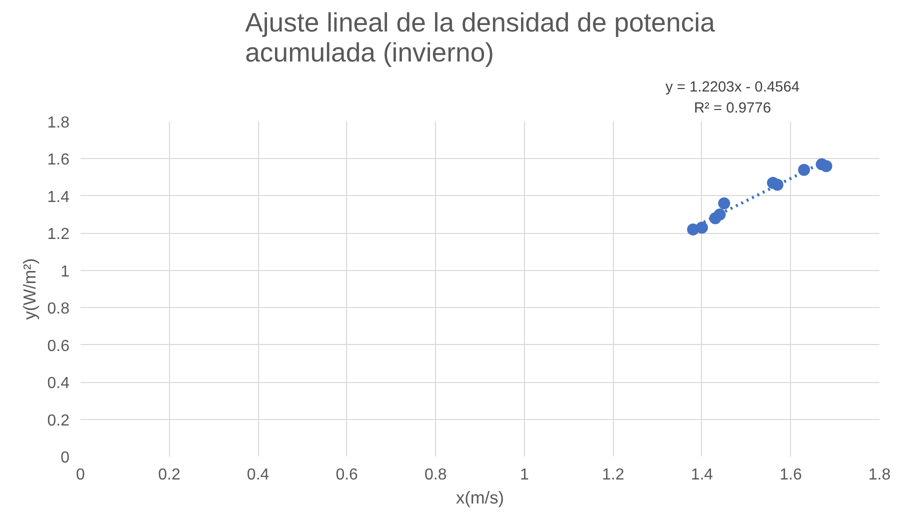 The width and height of the screenshot is (909, 526). What do you see at coordinates (65, 458) in the screenshot?
I see `y-tick-label: 0` at bounding box center [65, 458].